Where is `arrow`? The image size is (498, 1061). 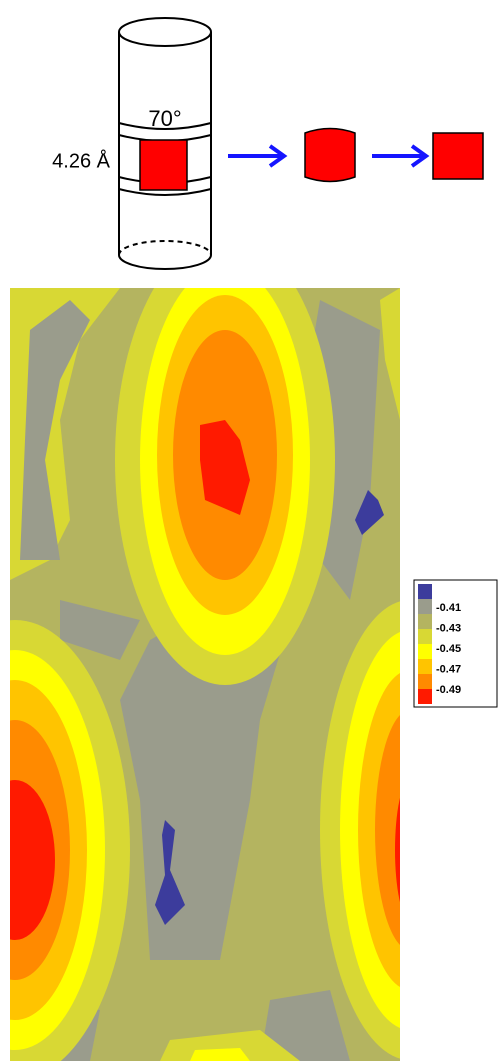
arrow is located at coordinates (329, 156).